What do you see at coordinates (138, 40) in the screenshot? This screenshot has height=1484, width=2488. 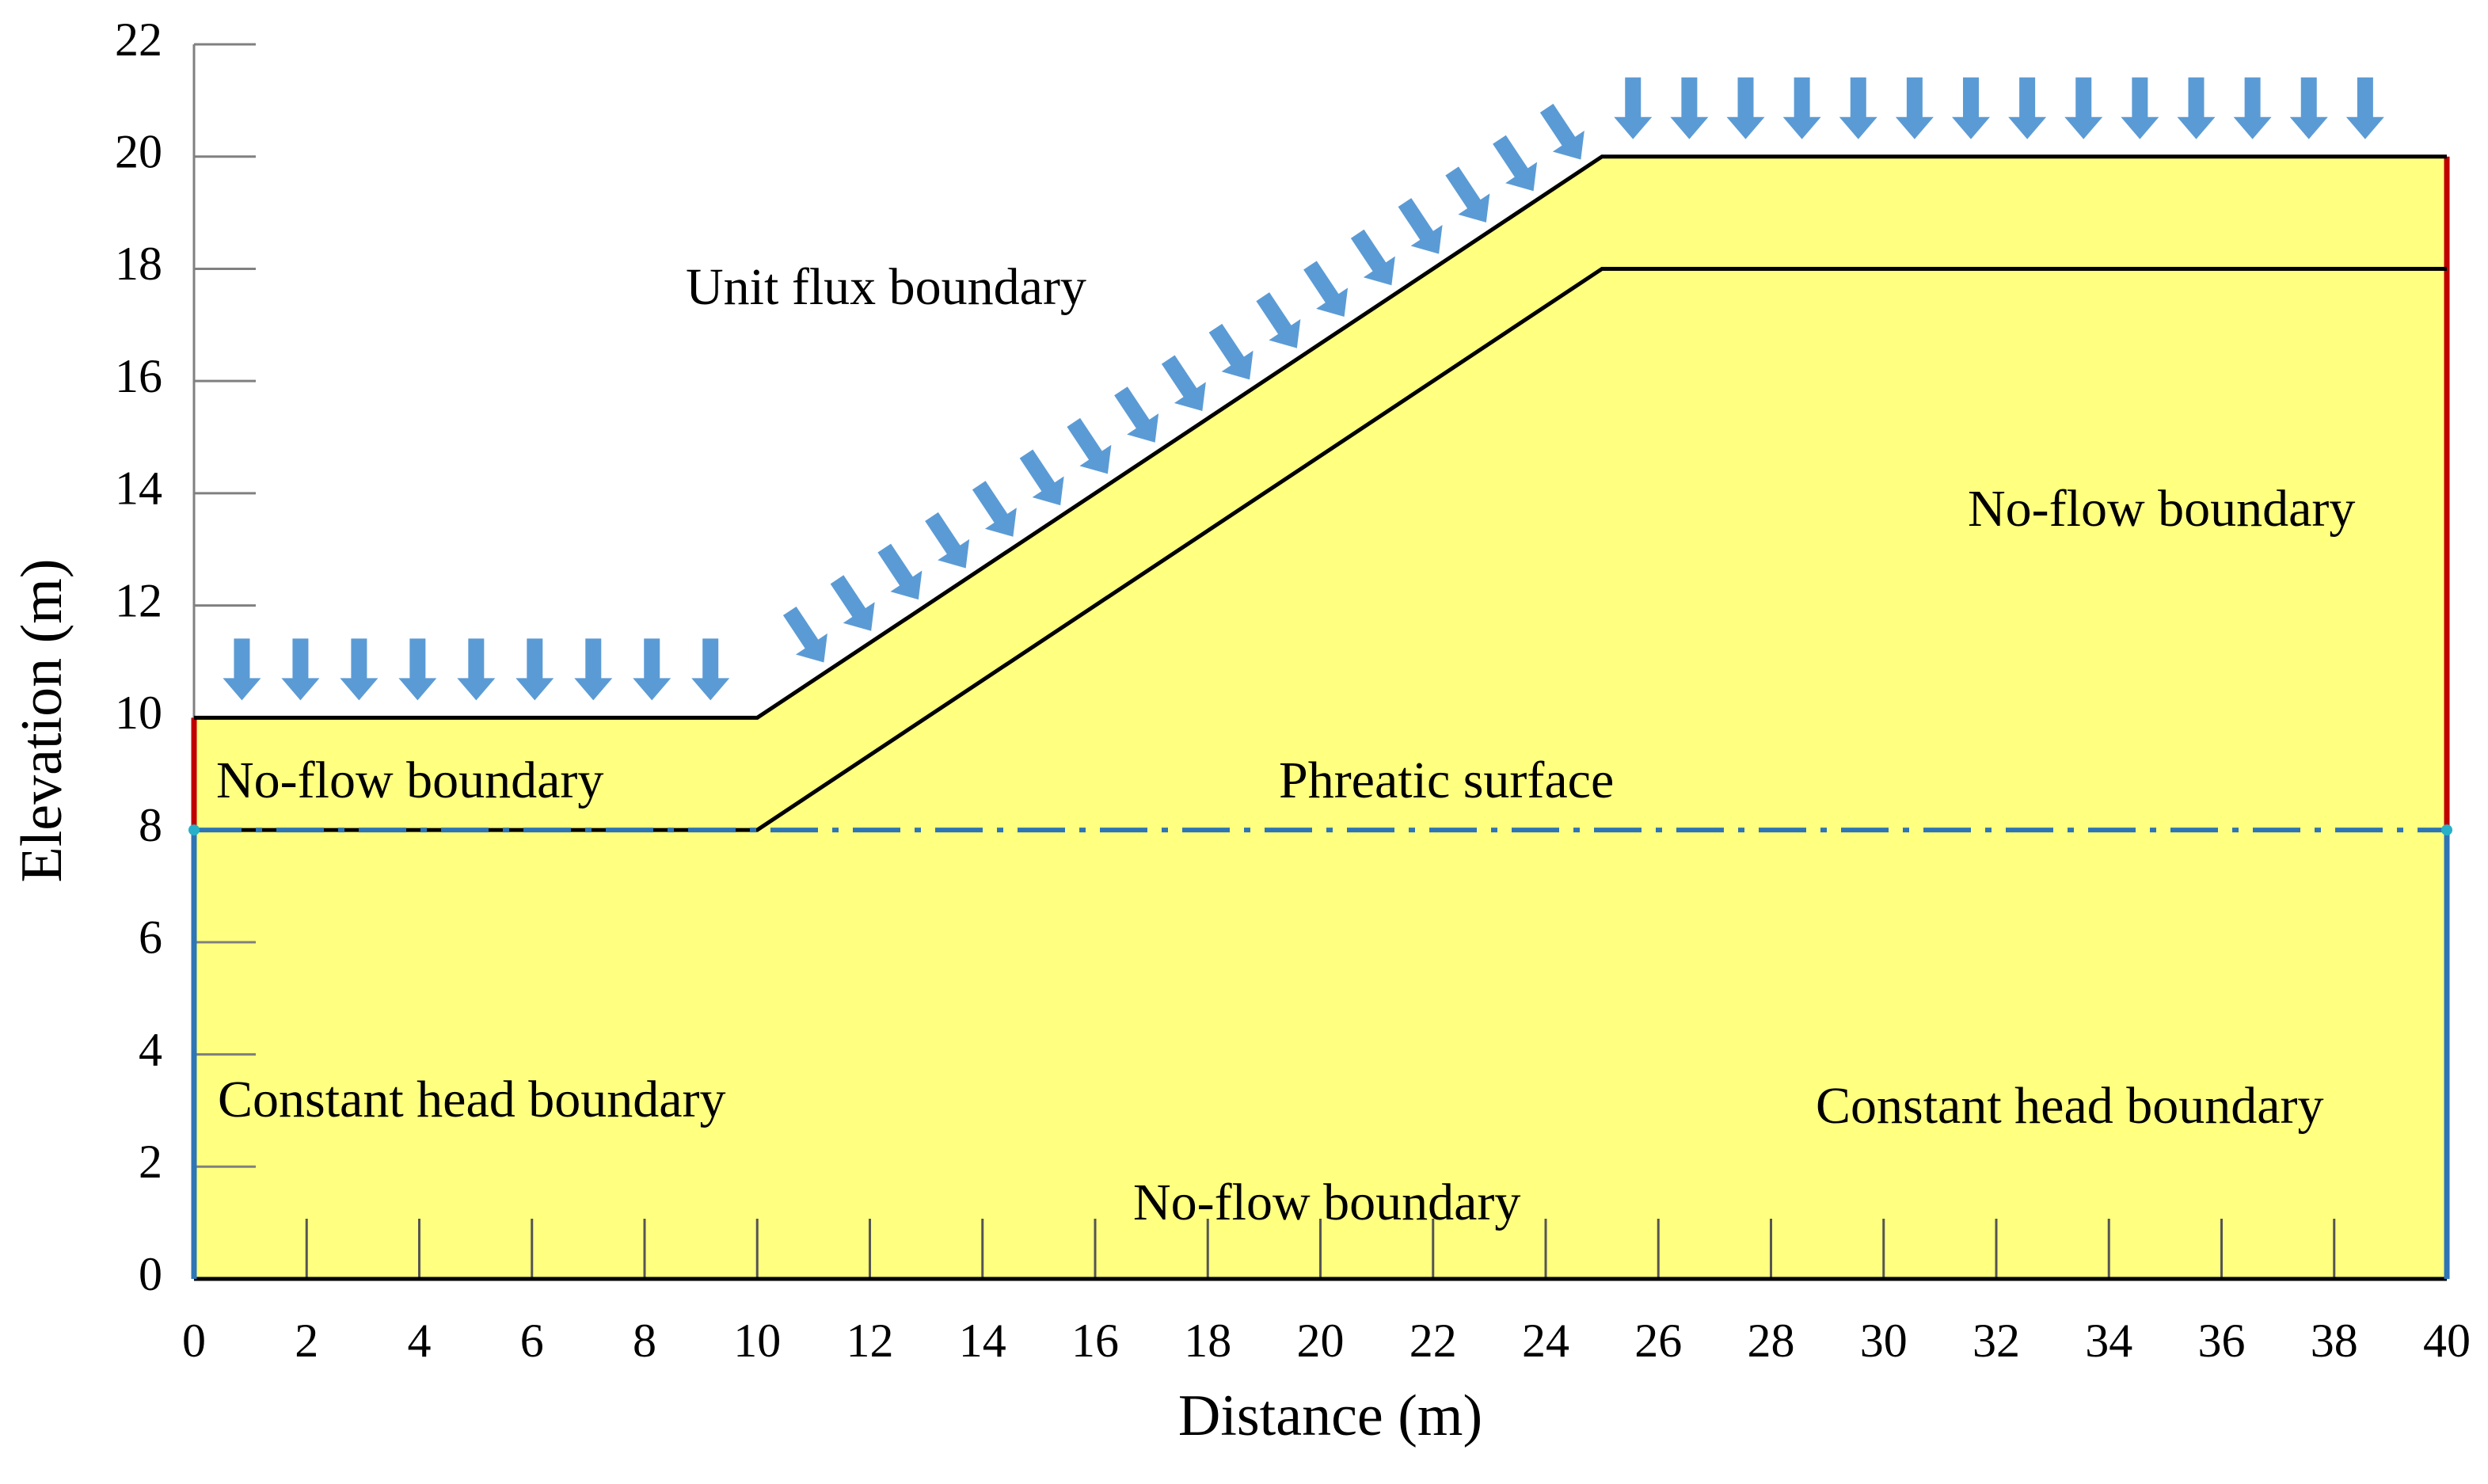 I see `y-tick-label: 22` at bounding box center [138, 40].